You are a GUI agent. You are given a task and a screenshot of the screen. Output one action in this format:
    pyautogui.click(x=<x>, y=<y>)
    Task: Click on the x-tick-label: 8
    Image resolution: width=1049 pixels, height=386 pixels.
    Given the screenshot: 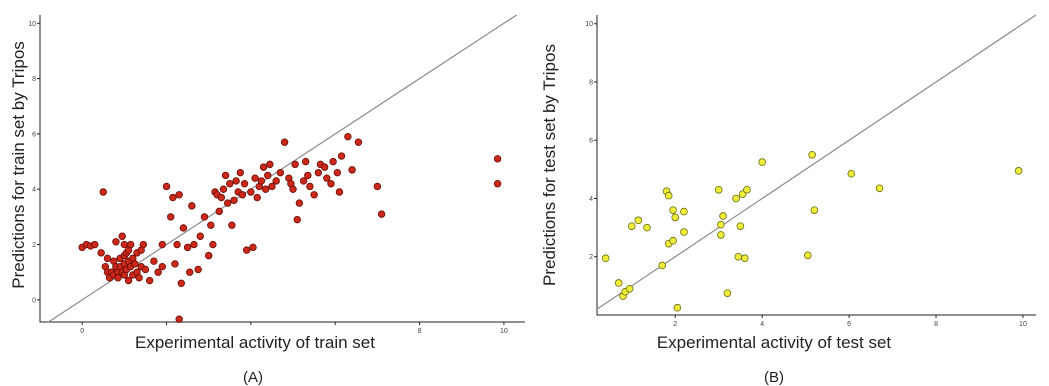 What is the action you would take?
    pyautogui.click(x=420, y=331)
    